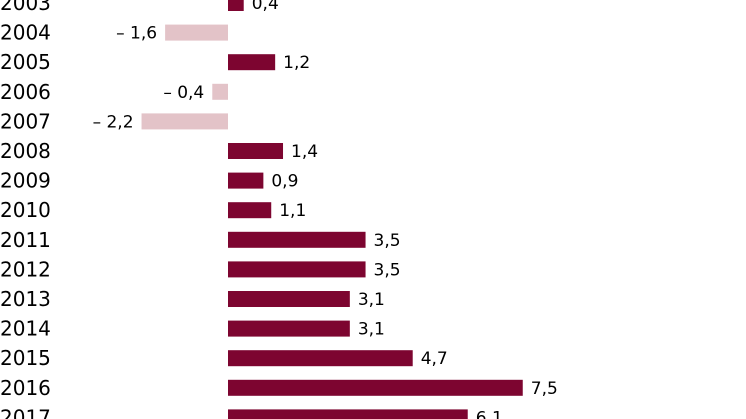 The image size is (746, 419). I want to click on bar-2004, so click(196, 32).